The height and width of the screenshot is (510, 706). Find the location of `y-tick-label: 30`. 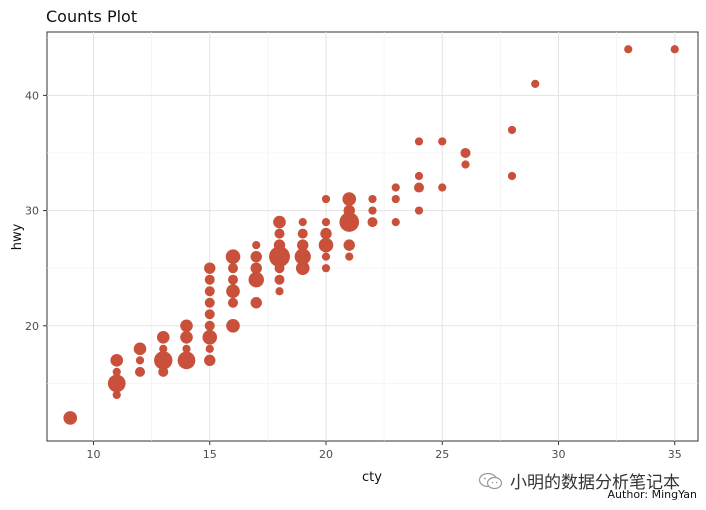

y-tick-label: 30 is located at coordinates (32, 211).